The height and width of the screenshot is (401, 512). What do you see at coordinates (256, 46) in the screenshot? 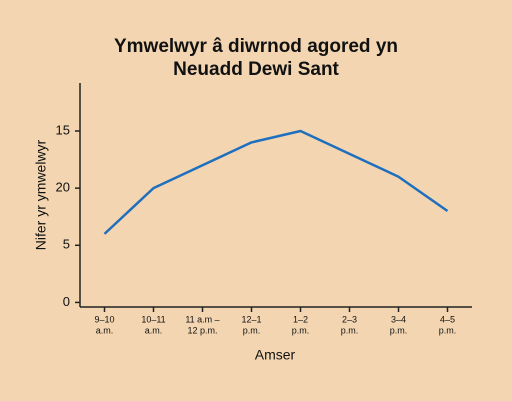
I see `chart-title: Ymwelwyr â diwrnod agored yn` at bounding box center [256, 46].